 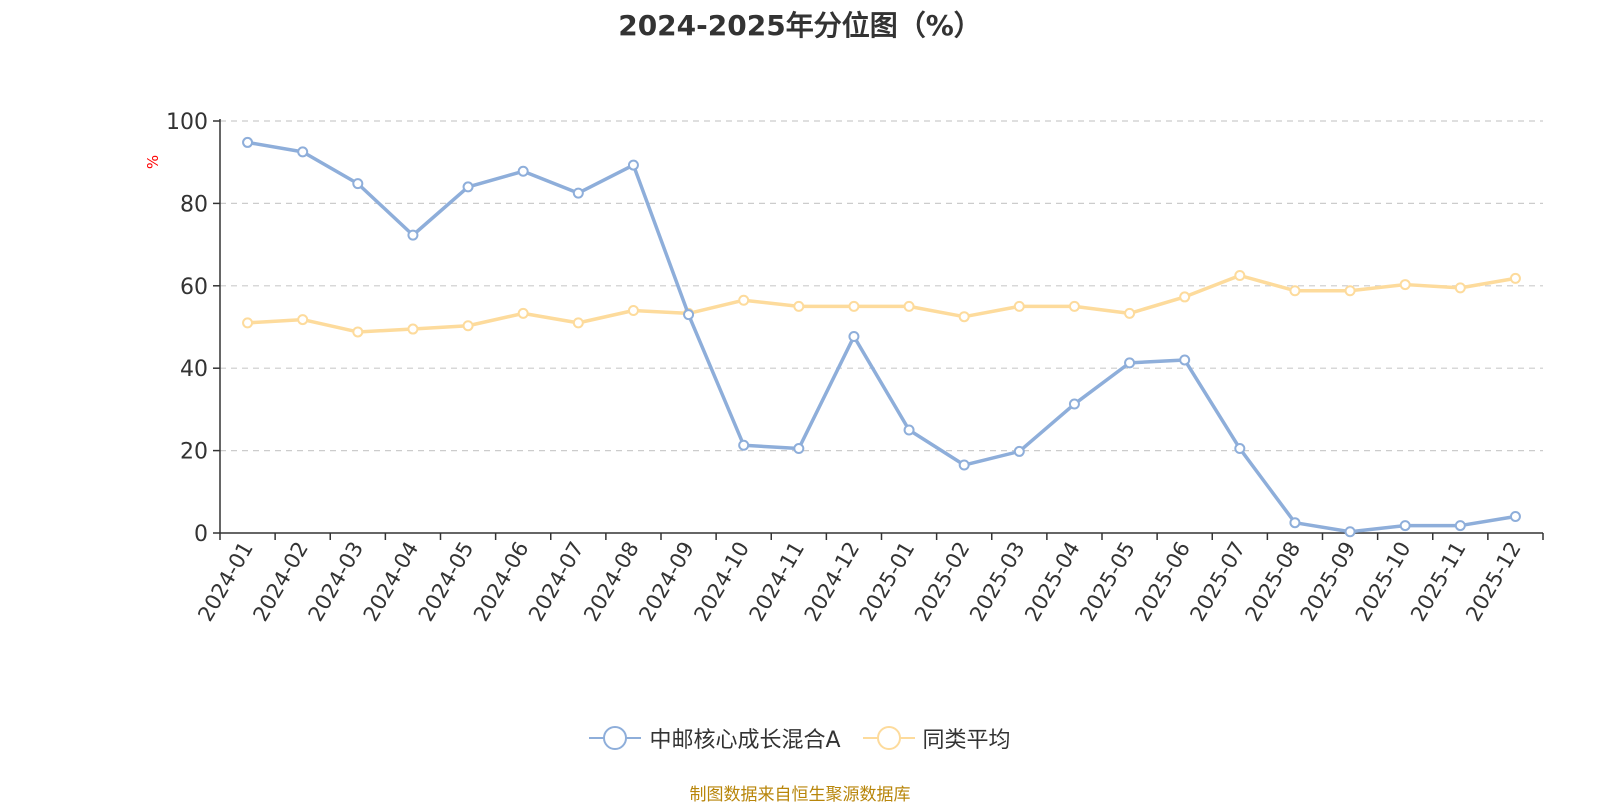 What do you see at coordinates (800, 795) in the screenshot?
I see `data-source-note: 制图数据来自恒生聚源数据库` at bounding box center [800, 795].